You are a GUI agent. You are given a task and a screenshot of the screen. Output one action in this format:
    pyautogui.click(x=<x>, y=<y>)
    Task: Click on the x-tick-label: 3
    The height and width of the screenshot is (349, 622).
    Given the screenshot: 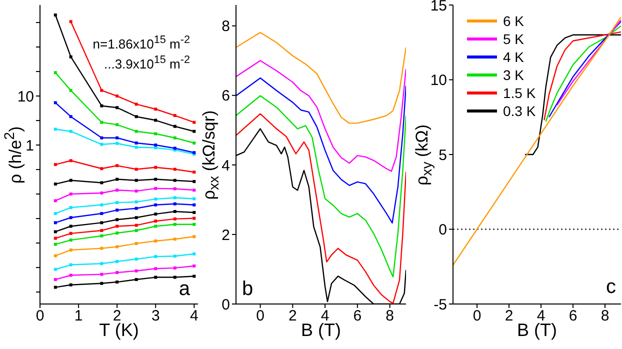 What is the action you would take?
    pyautogui.click(x=155, y=316)
    